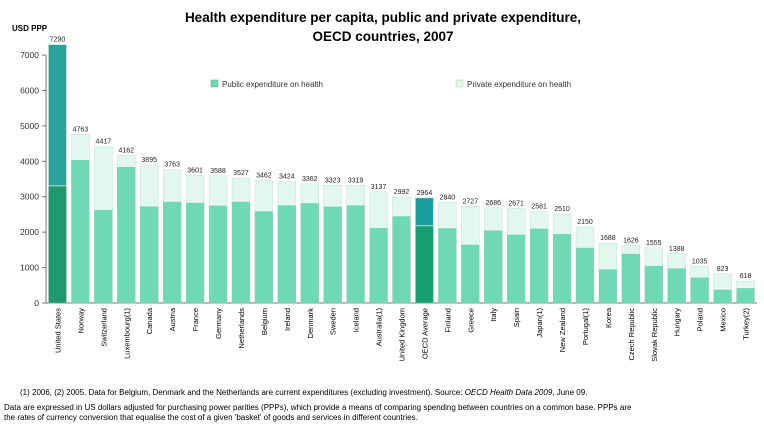 The height and width of the screenshot is (433, 764). Describe the element at coordinates (149, 320) in the screenshot. I see `x-category-label: Canada` at that location.